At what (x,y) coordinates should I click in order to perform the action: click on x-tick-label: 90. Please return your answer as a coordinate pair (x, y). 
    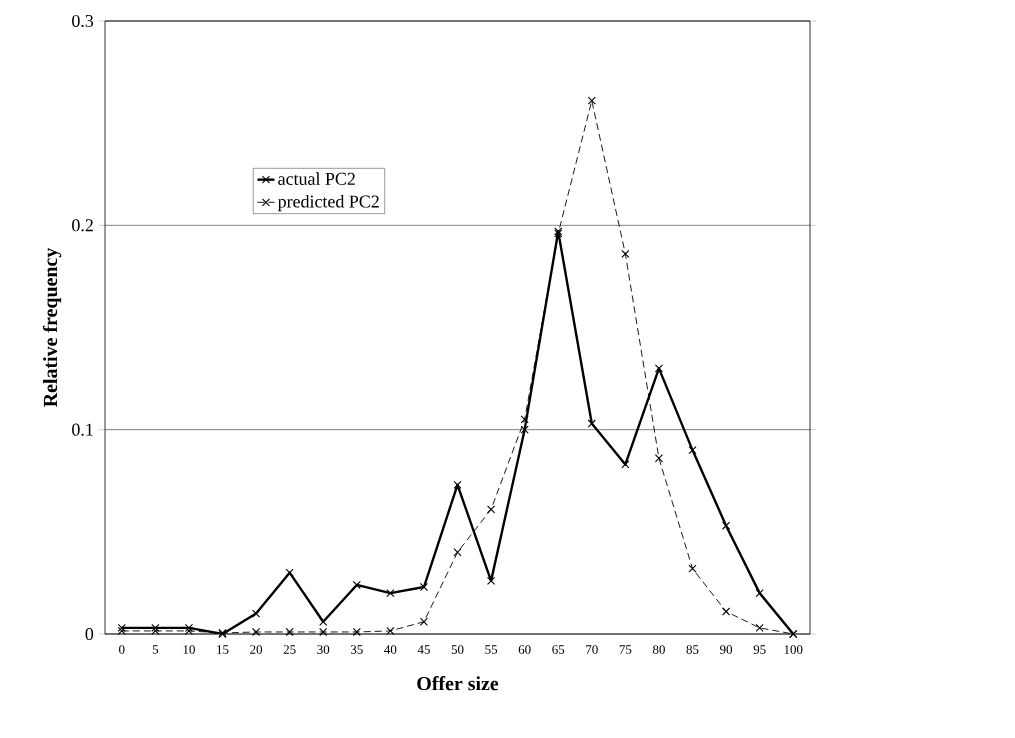
    Looking at the image, I should click on (726, 649).